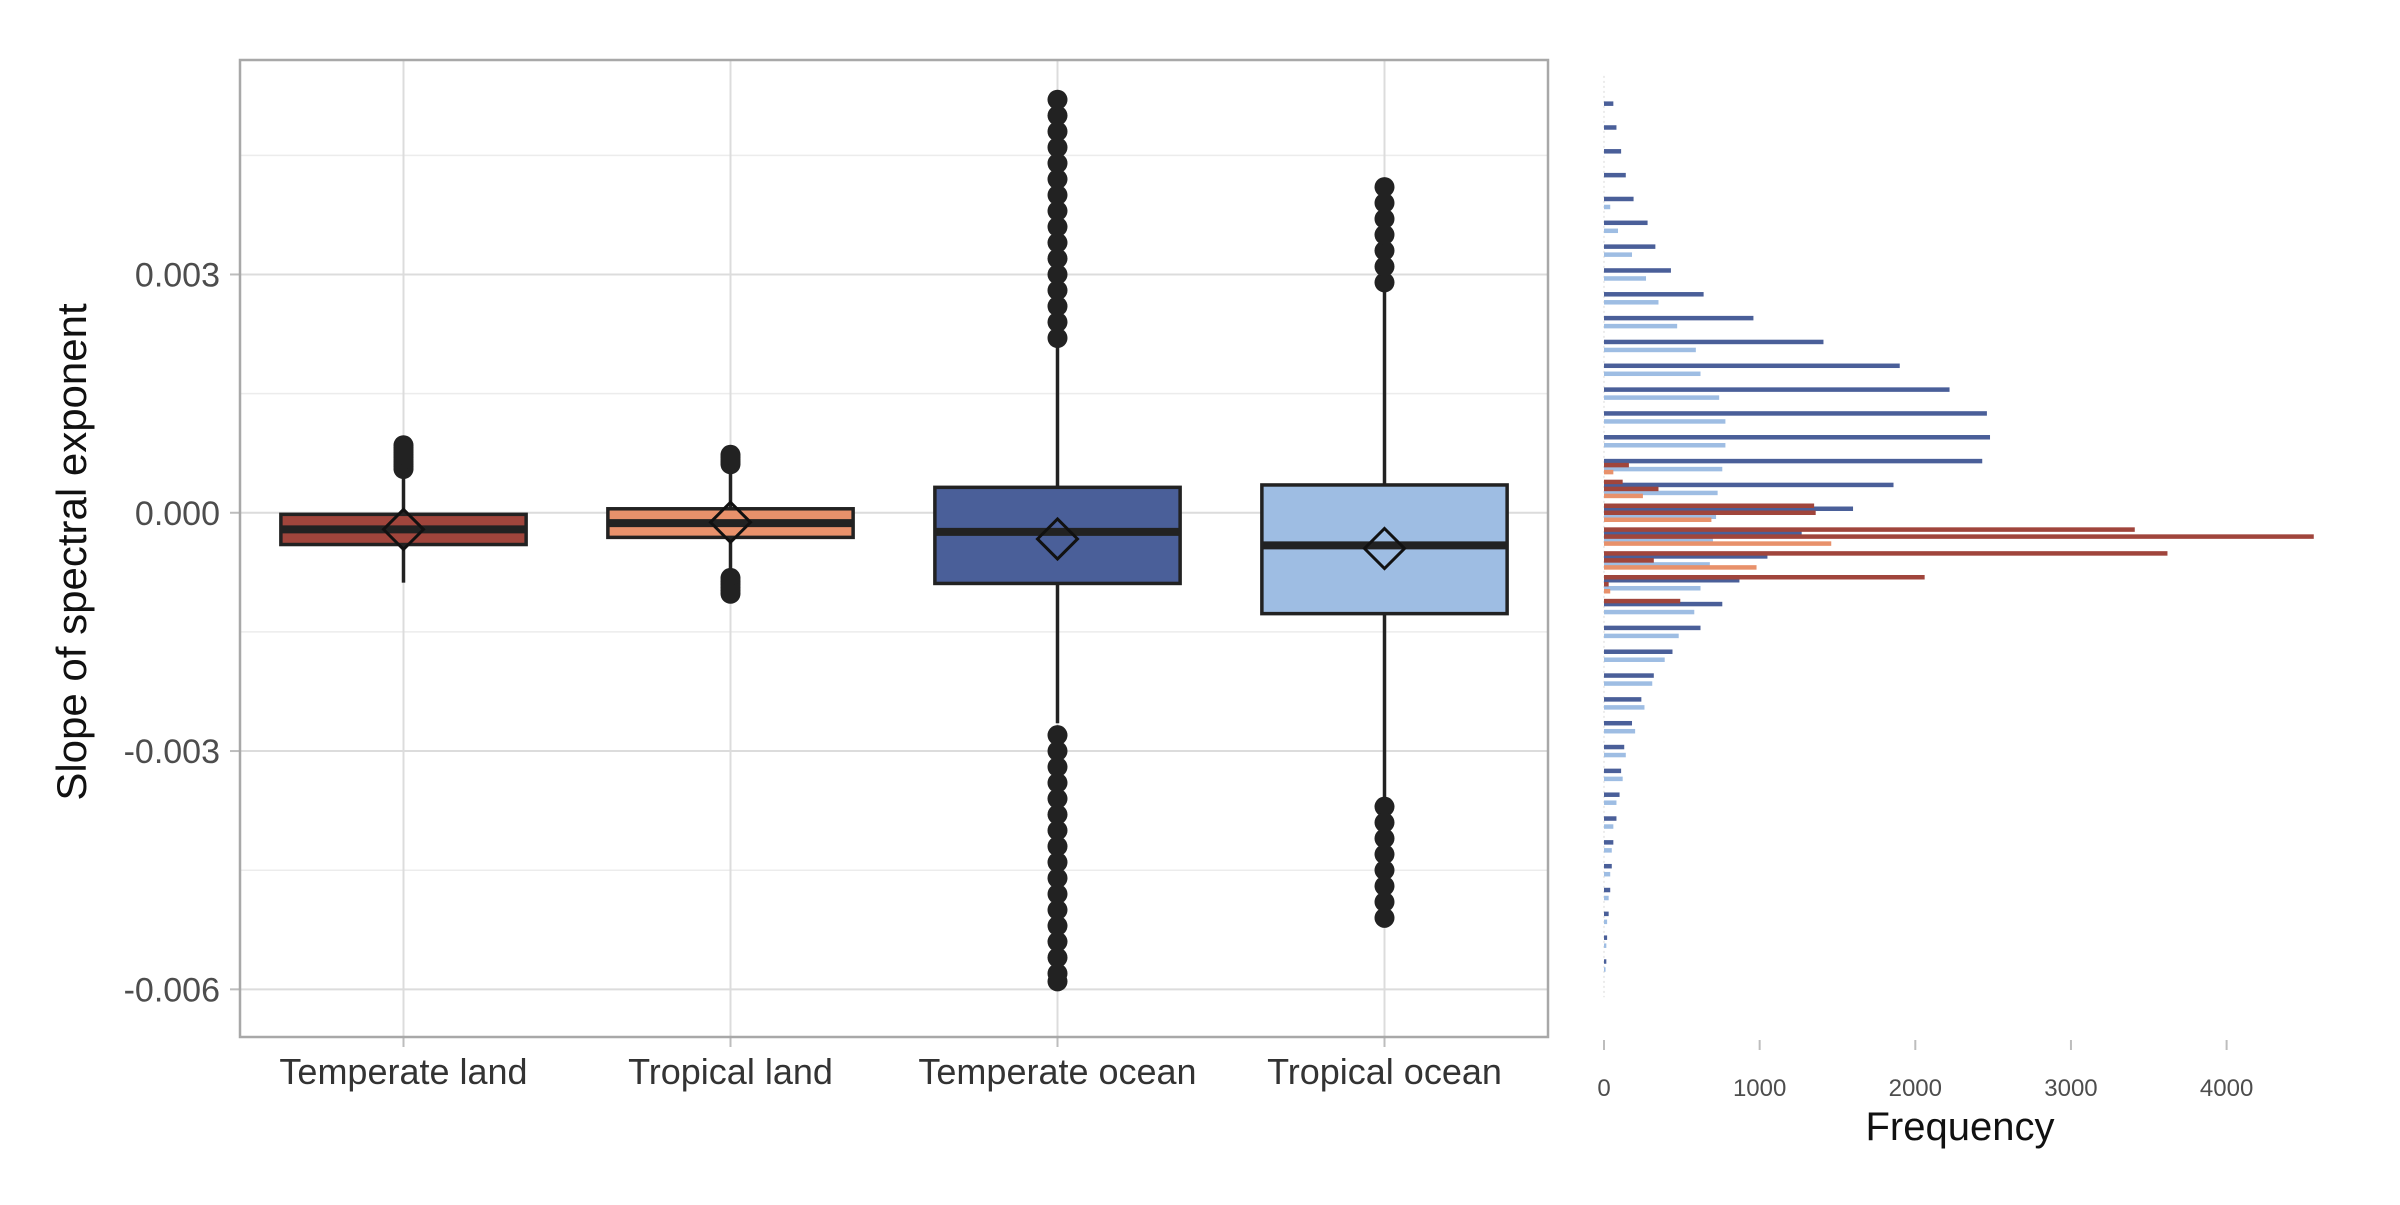 The image size is (2400, 1205). What do you see at coordinates (177, 275) in the screenshot?
I see `y-tick-label: 0.003` at bounding box center [177, 275].